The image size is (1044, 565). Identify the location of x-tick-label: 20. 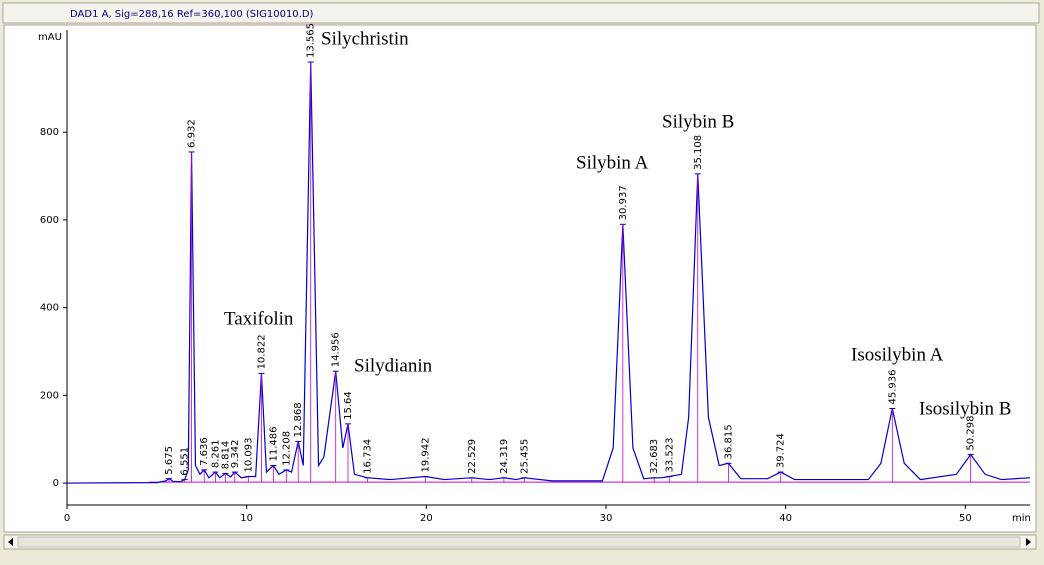
(426, 518).